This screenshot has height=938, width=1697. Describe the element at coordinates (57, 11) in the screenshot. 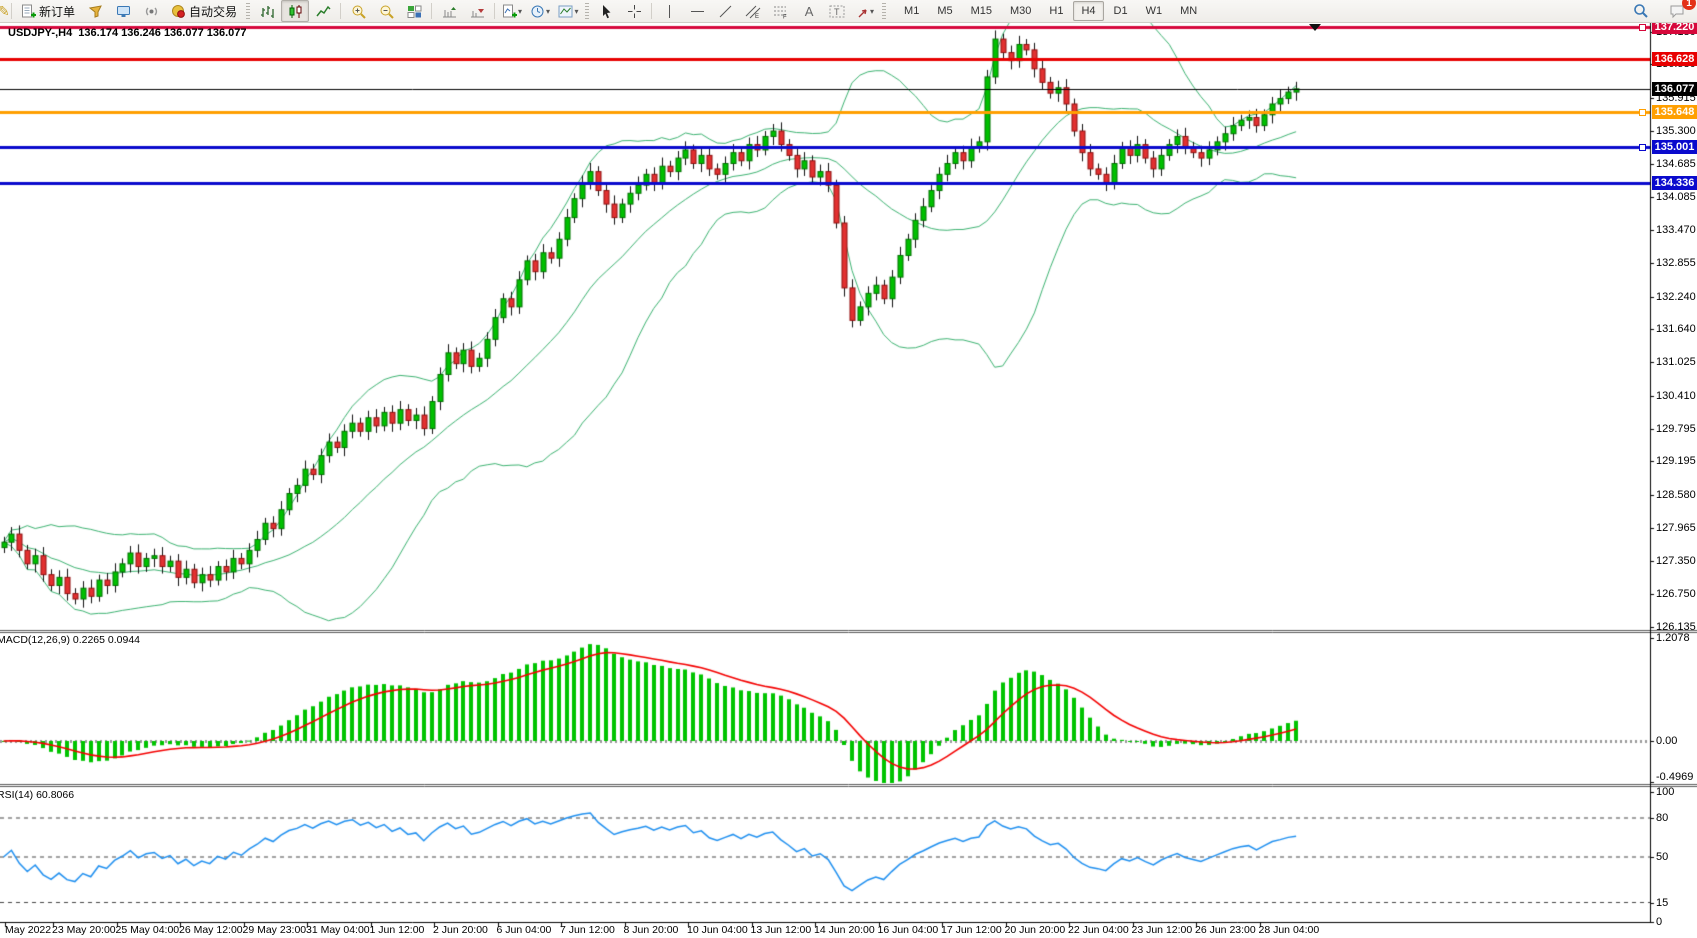

I see `new-order-label: 新订单` at that location.